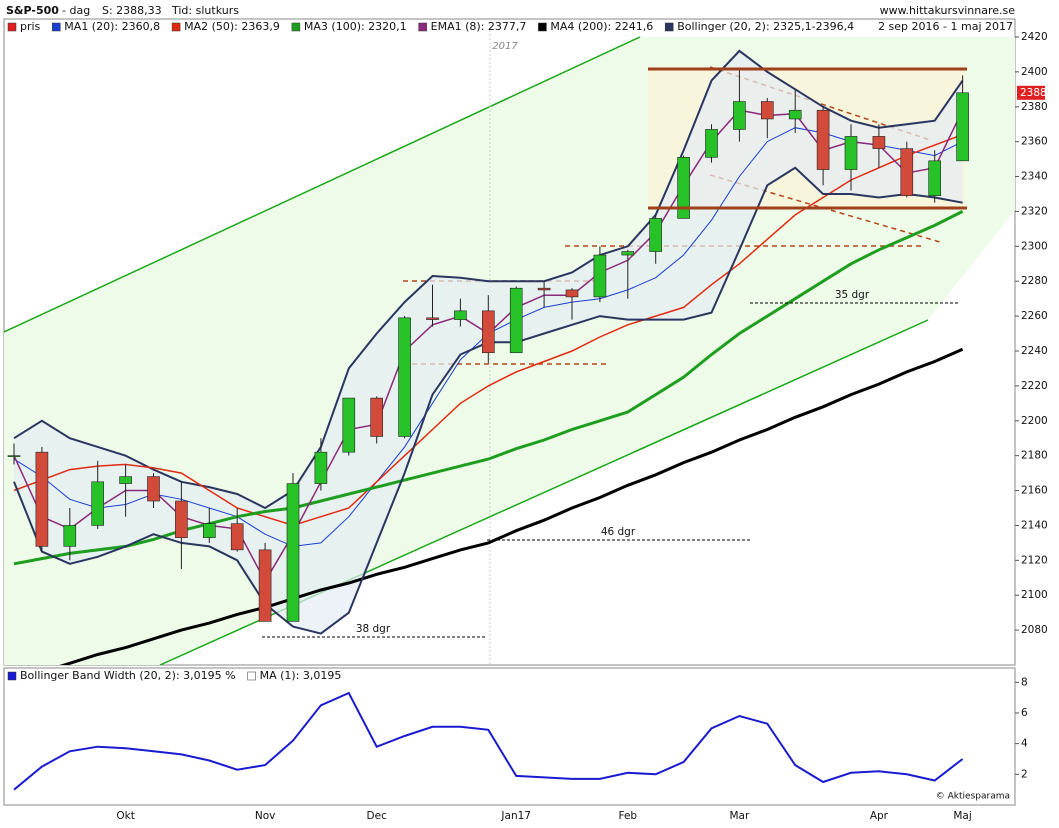 This screenshot has height=828, width=1059. What do you see at coordinates (962, 816) in the screenshot?
I see `x-tick-label: Maj` at bounding box center [962, 816].